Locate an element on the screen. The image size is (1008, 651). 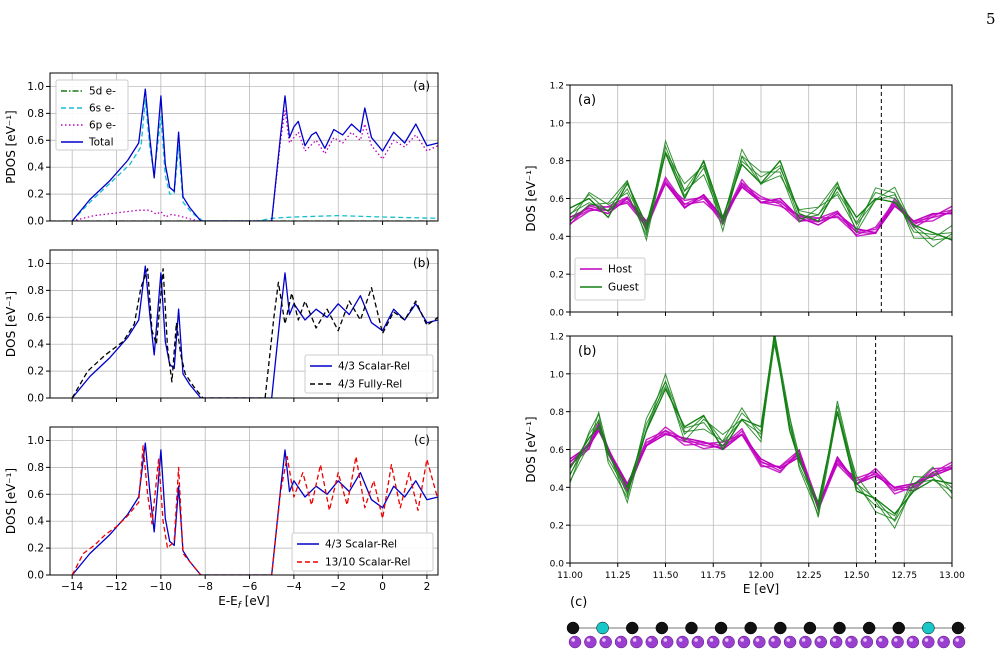
panel-c-label: (c) is located at coordinates (578, 602).